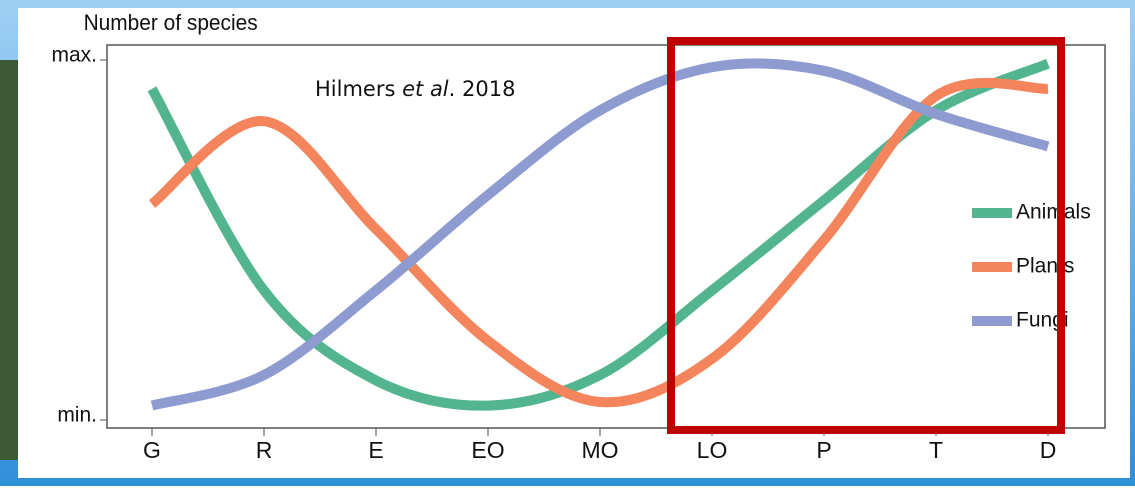 Image resolution: width=1135 pixels, height=491 pixels. Describe the element at coordinates (1045, 266) in the screenshot. I see `legend-label: Plants` at that location.